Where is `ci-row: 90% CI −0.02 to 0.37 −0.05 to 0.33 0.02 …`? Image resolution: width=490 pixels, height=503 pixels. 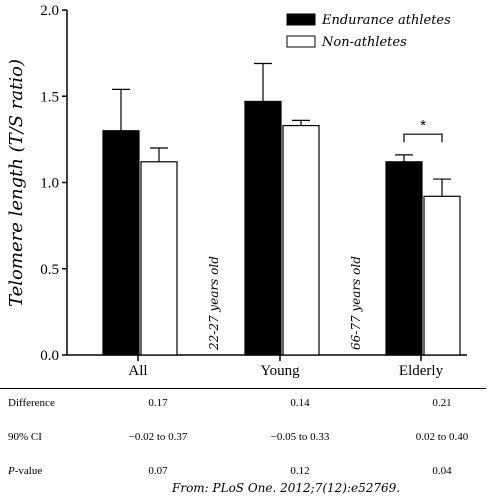 ci-row: 90% CI −0.02 to 0.37 −0.05 to 0.33 0.02 … is located at coordinates (245, 440).